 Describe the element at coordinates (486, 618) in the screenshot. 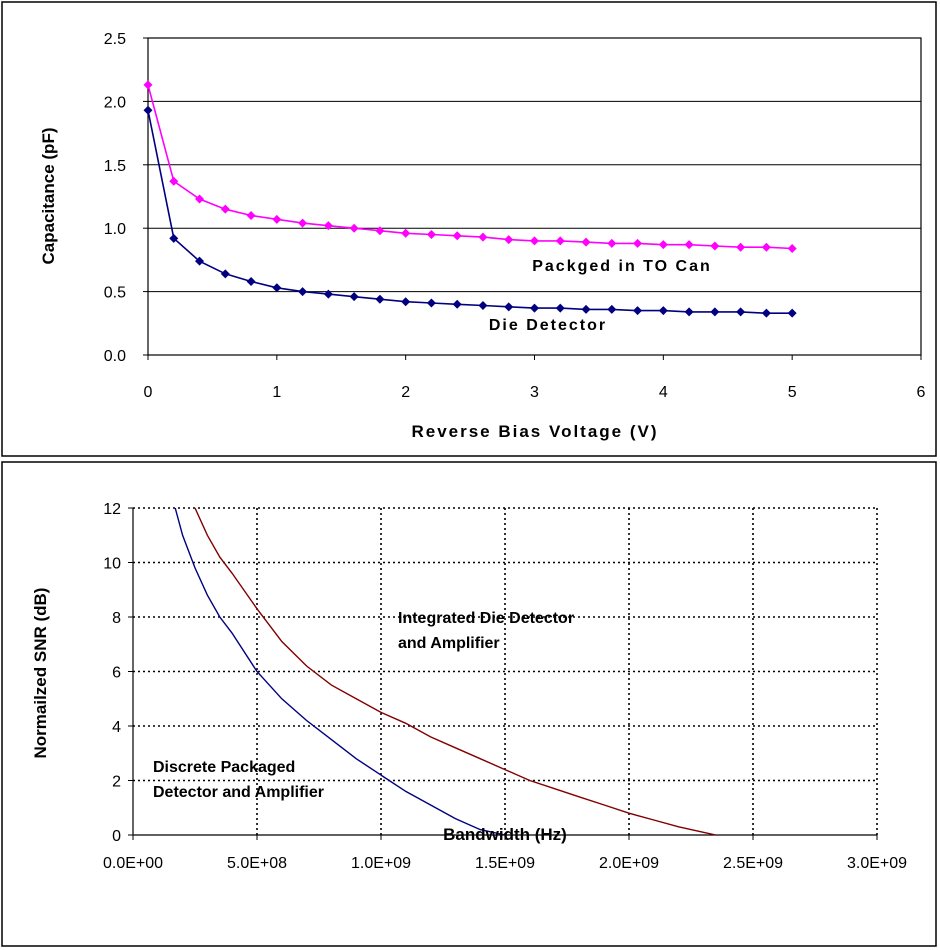

I see `annotation-integrated-line1: Integrated Die Detector` at that location.